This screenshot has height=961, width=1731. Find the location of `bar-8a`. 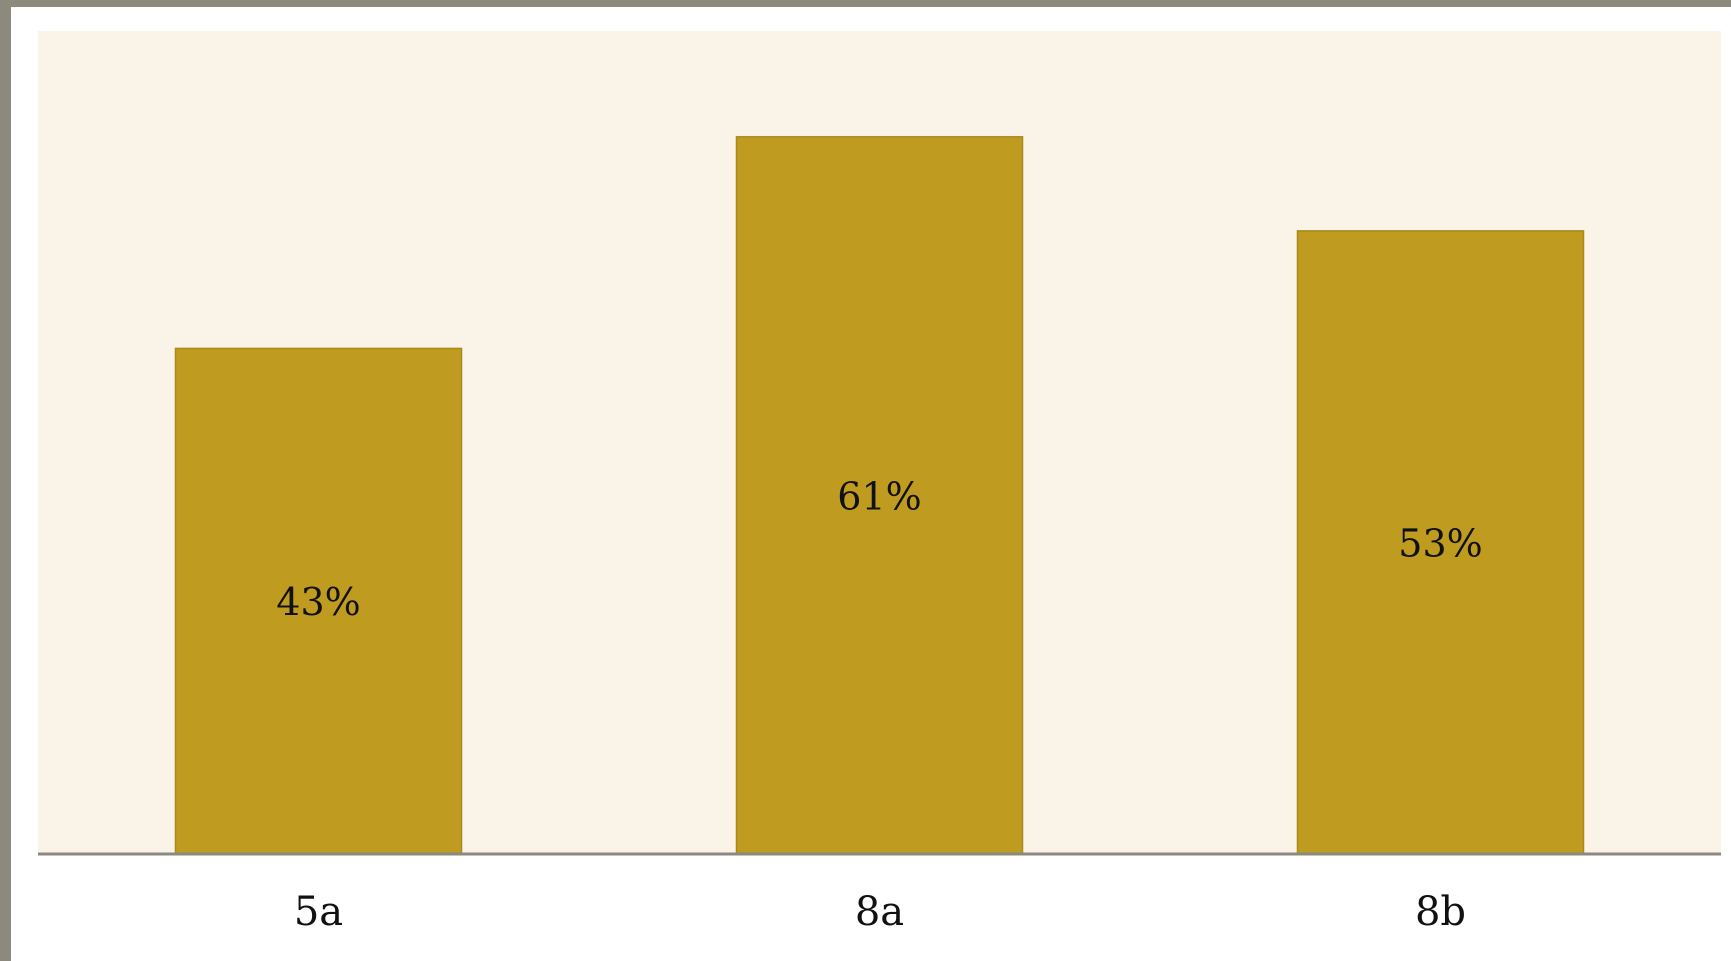

bar-8a is located at coordinates (879, 495).